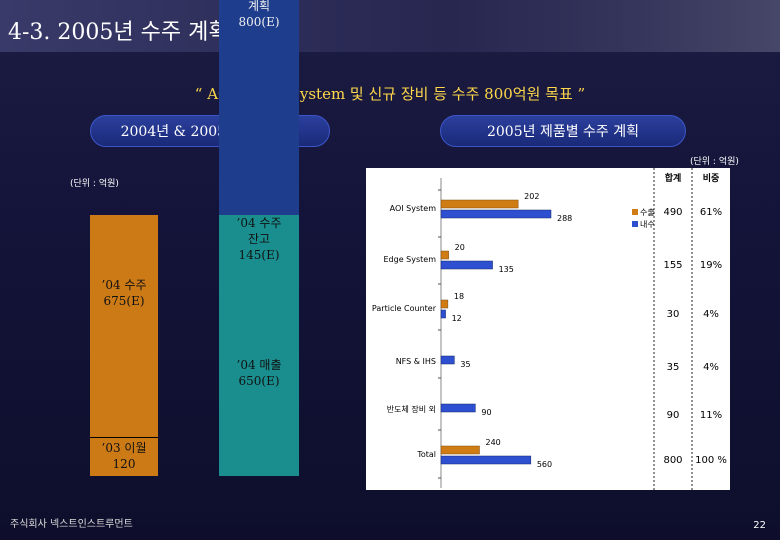 The image size is (780, 540). I want to click on legend-swatch-export, so click(635, 212).